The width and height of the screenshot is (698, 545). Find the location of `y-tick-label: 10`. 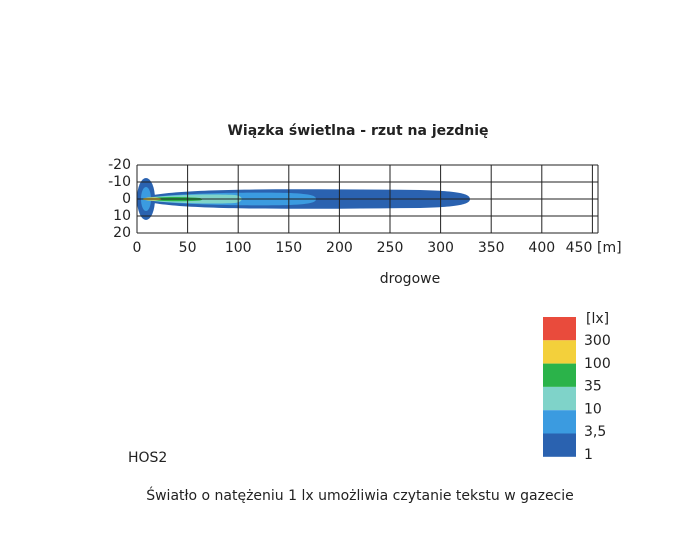

y-tick-label: 10 is located at coordinates (122, 216).